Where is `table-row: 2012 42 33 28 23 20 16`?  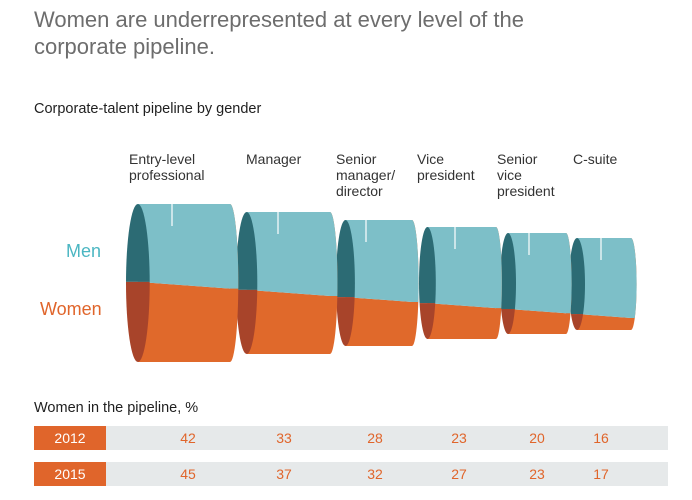
table-row: 2012 42 33 28 23 20 16 is located at coordinates (351, 438).